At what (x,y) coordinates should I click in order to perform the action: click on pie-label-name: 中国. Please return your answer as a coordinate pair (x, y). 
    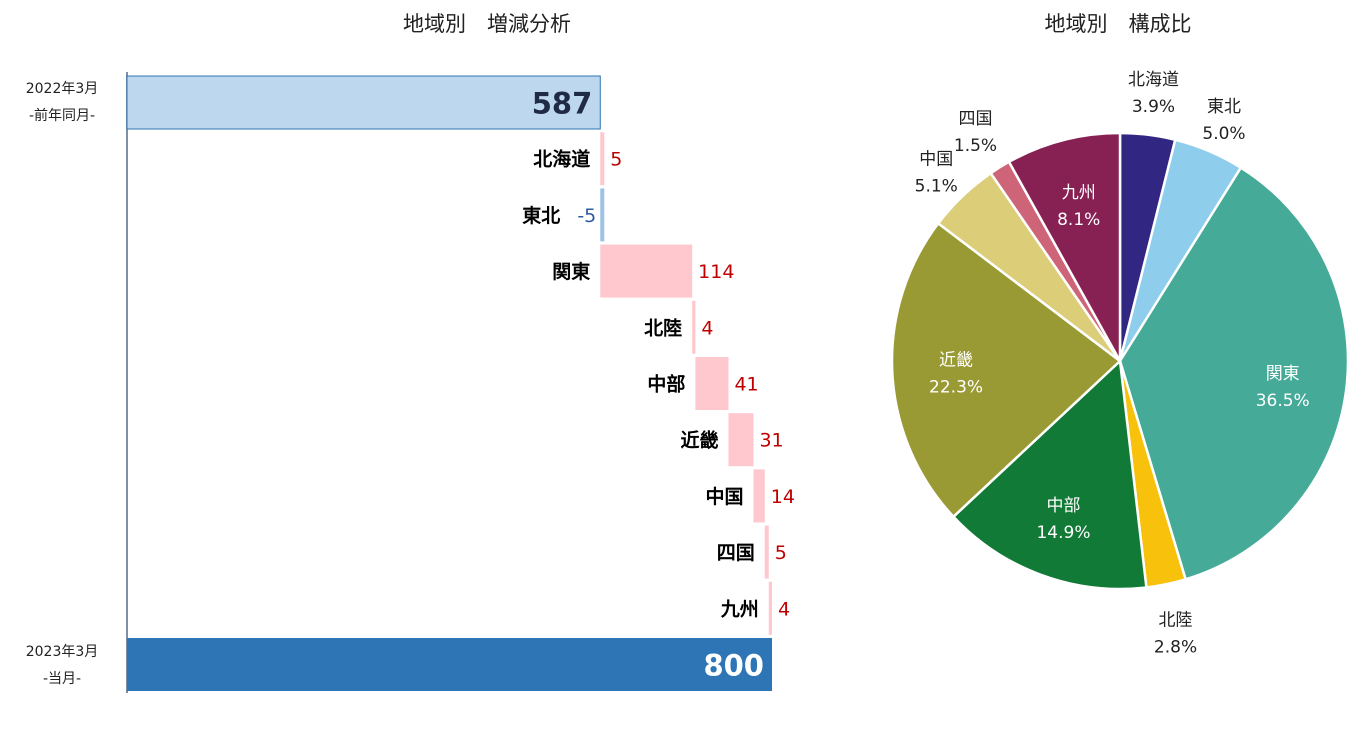
    Looking at the image, I should click on (936, 160).